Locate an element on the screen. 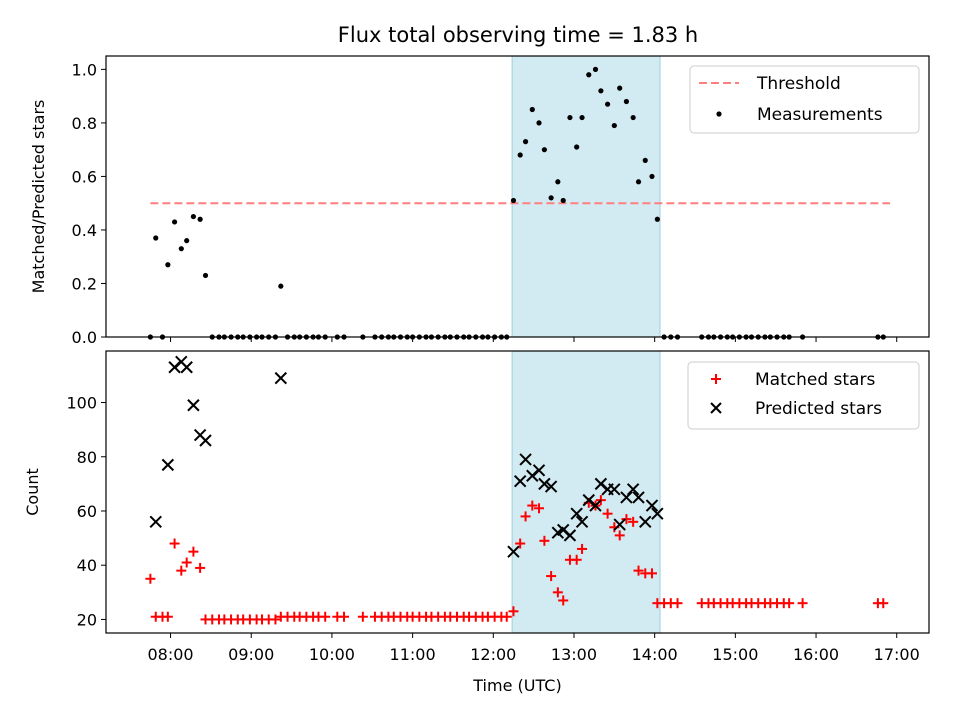  y-tick-label: 40 is located at coordinates (87, 565).